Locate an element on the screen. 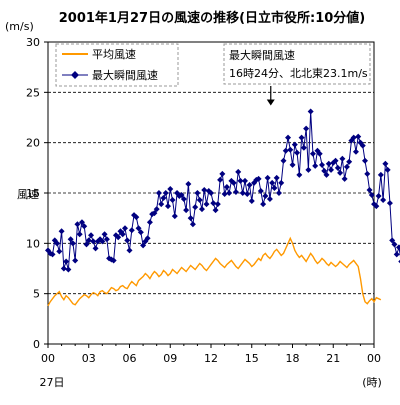 This screenshot has height=405, width=400. y-axis-ticks: 0 5 10 15 20 25 30 is located at coordinates (37, 193).